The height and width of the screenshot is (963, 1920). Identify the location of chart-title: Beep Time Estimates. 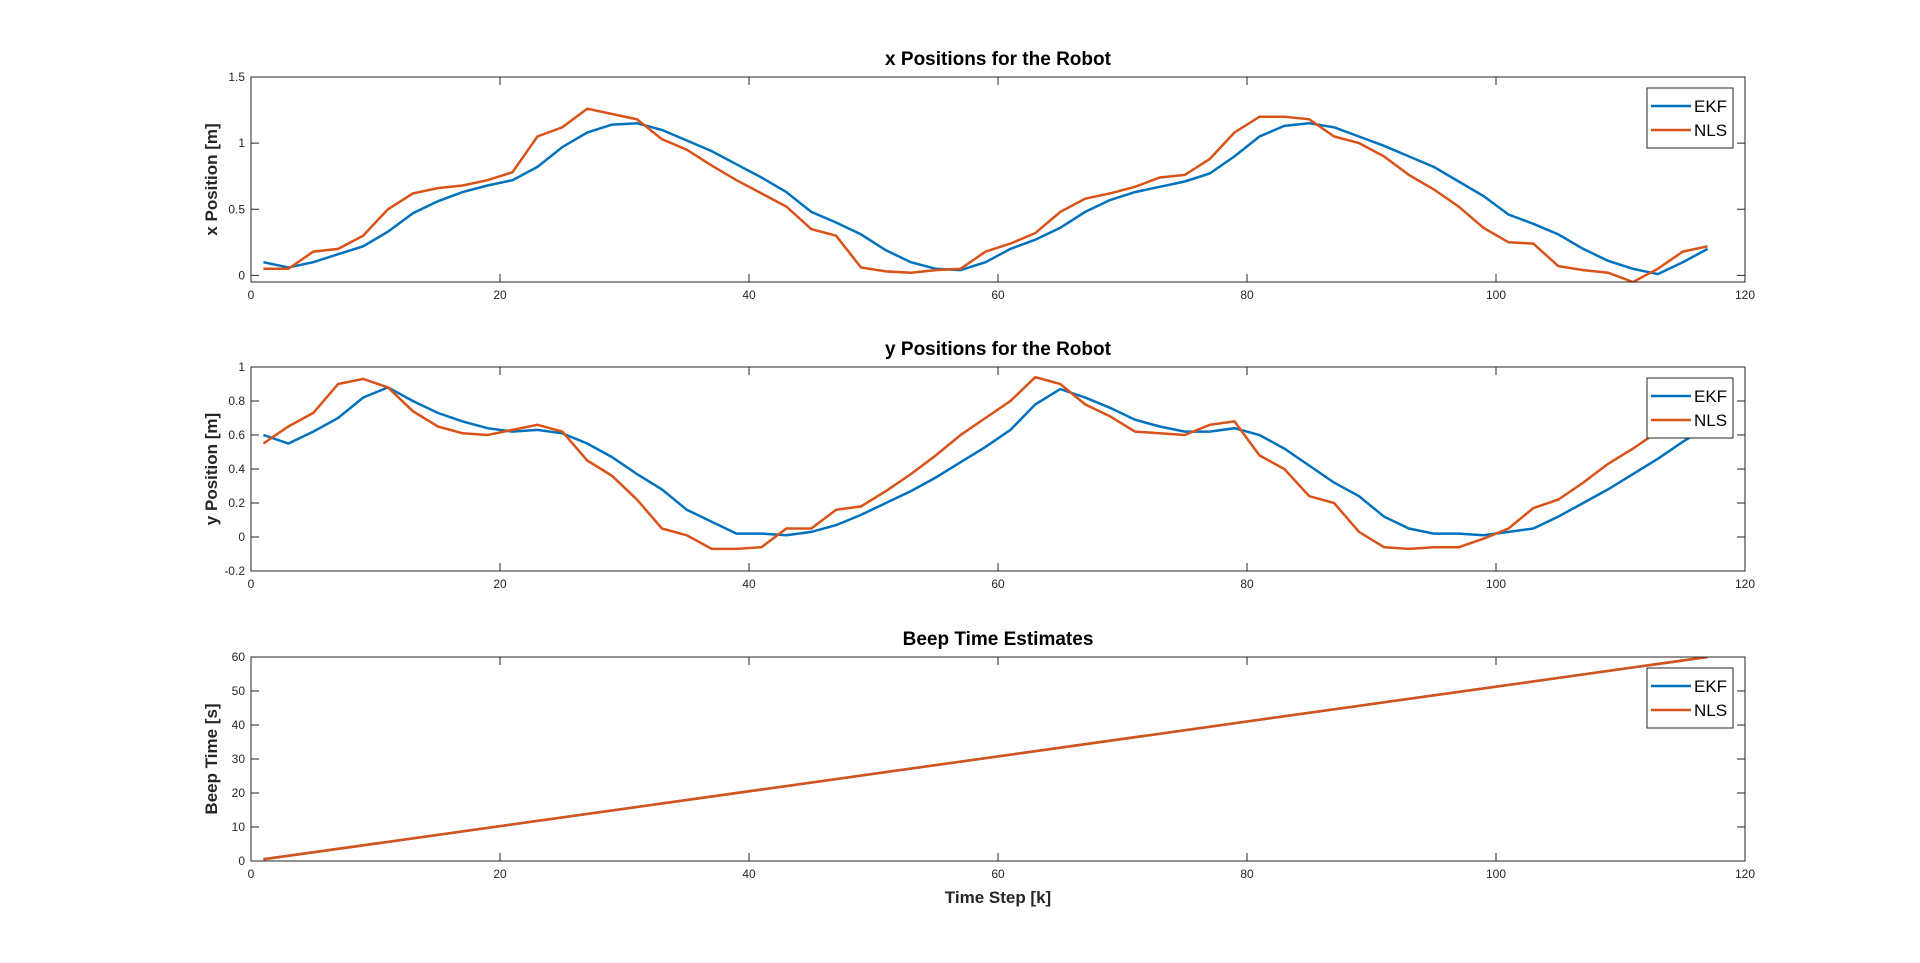
(998, 639).